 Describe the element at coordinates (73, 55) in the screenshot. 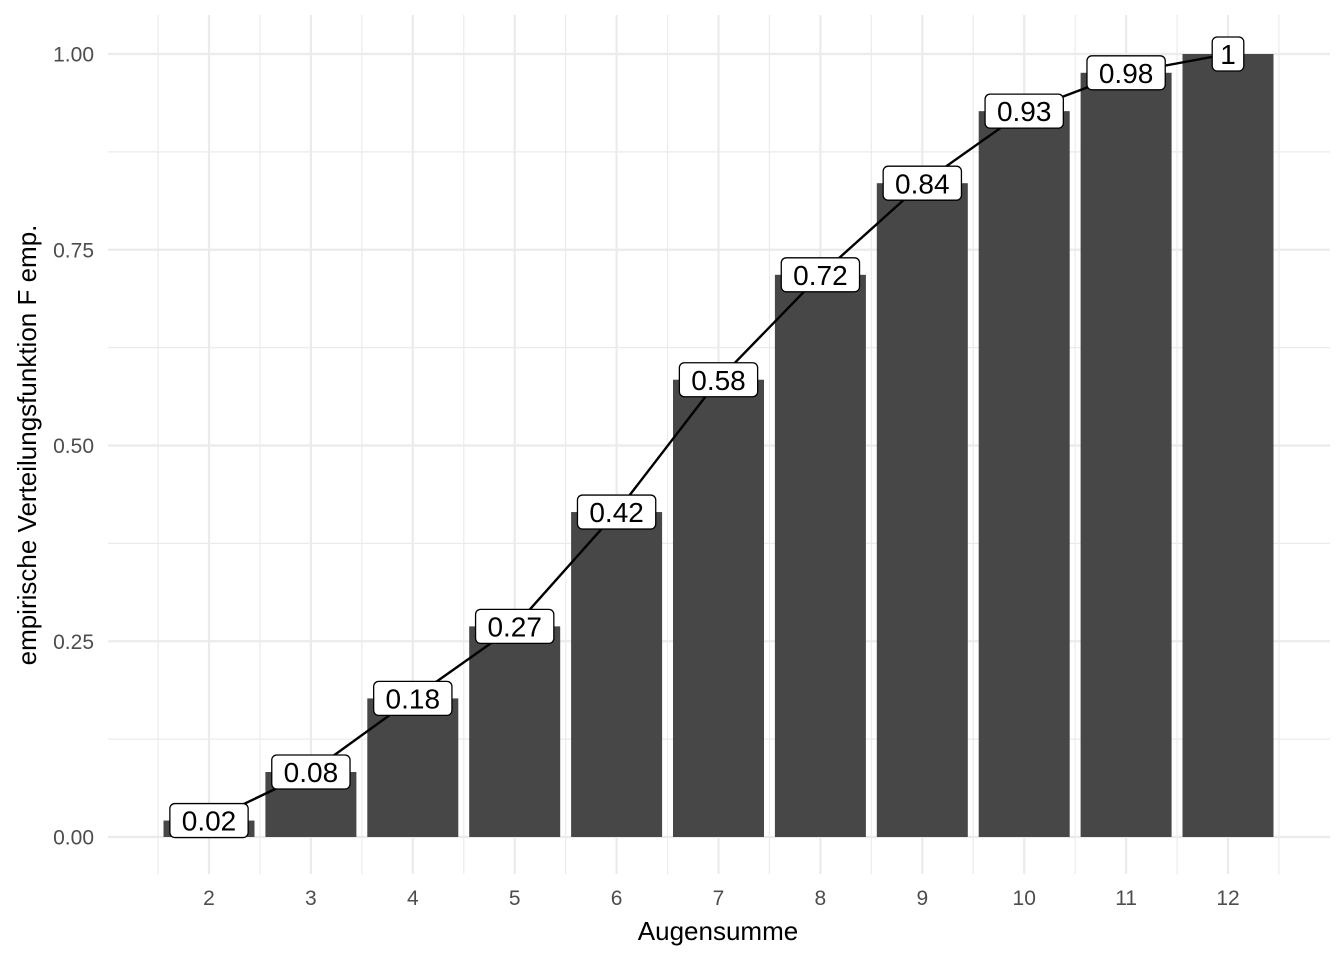

I see `y-tick-label: 1.00` at that location.